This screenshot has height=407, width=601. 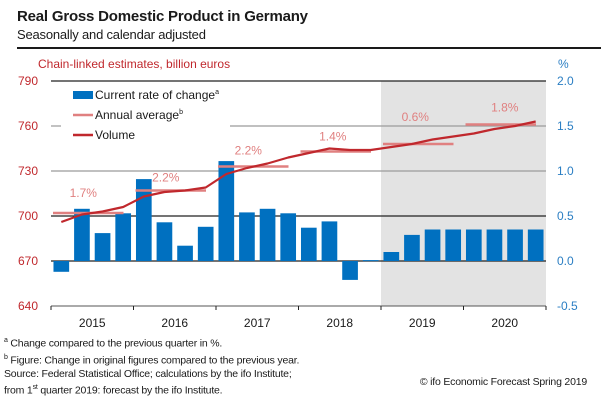 I want to click on bar-2020Q2, so click(x=494, y=245).